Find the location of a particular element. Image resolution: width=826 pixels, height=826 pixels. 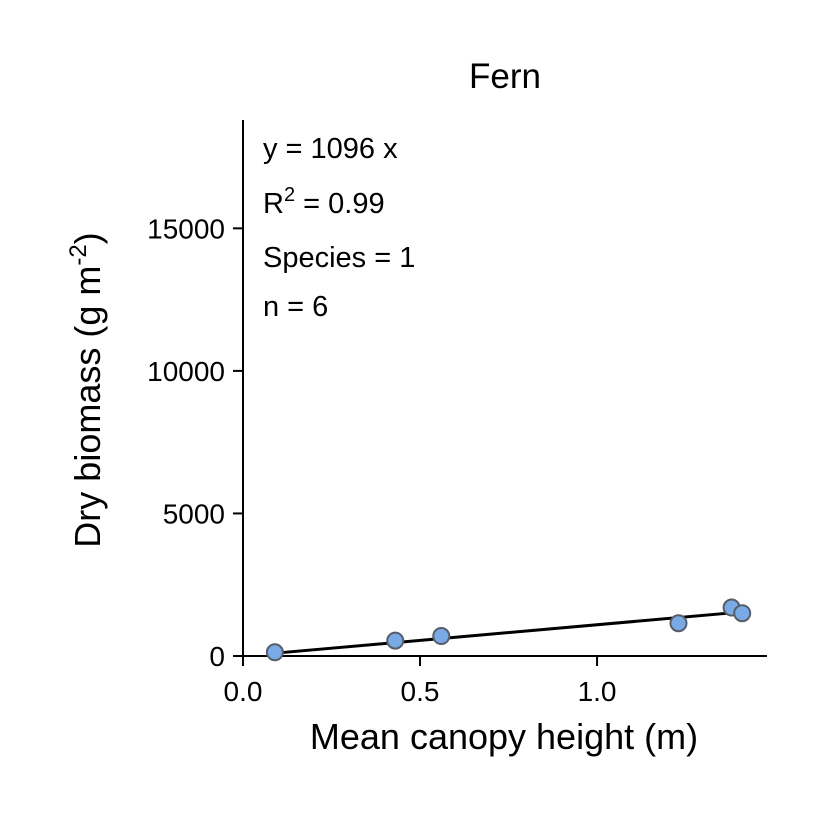

fit-line is located at coordinates (508, 632).